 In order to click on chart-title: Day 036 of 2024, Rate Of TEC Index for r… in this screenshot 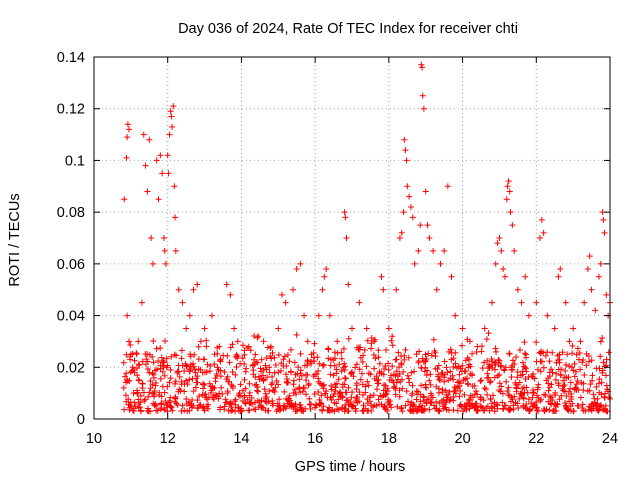, I will do `click(348, 29)`.